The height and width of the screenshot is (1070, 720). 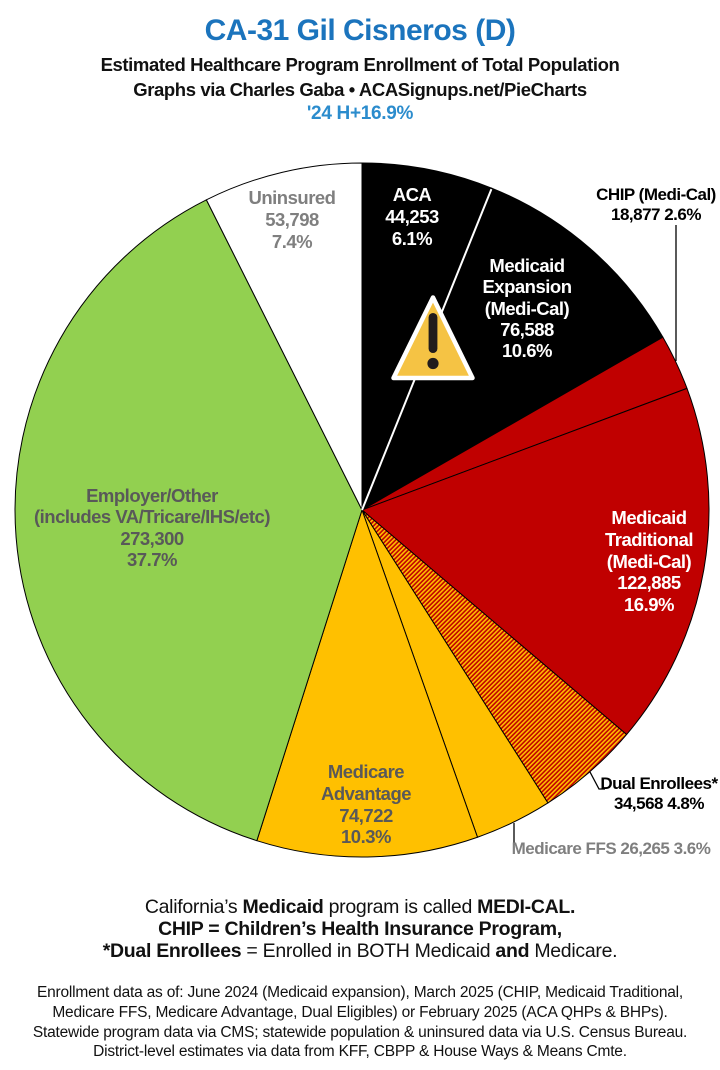 What do you see at coordinates (283, 907) in the screenshot?
I see `note-segment: Medicaid` at bounding box center [283, 907].